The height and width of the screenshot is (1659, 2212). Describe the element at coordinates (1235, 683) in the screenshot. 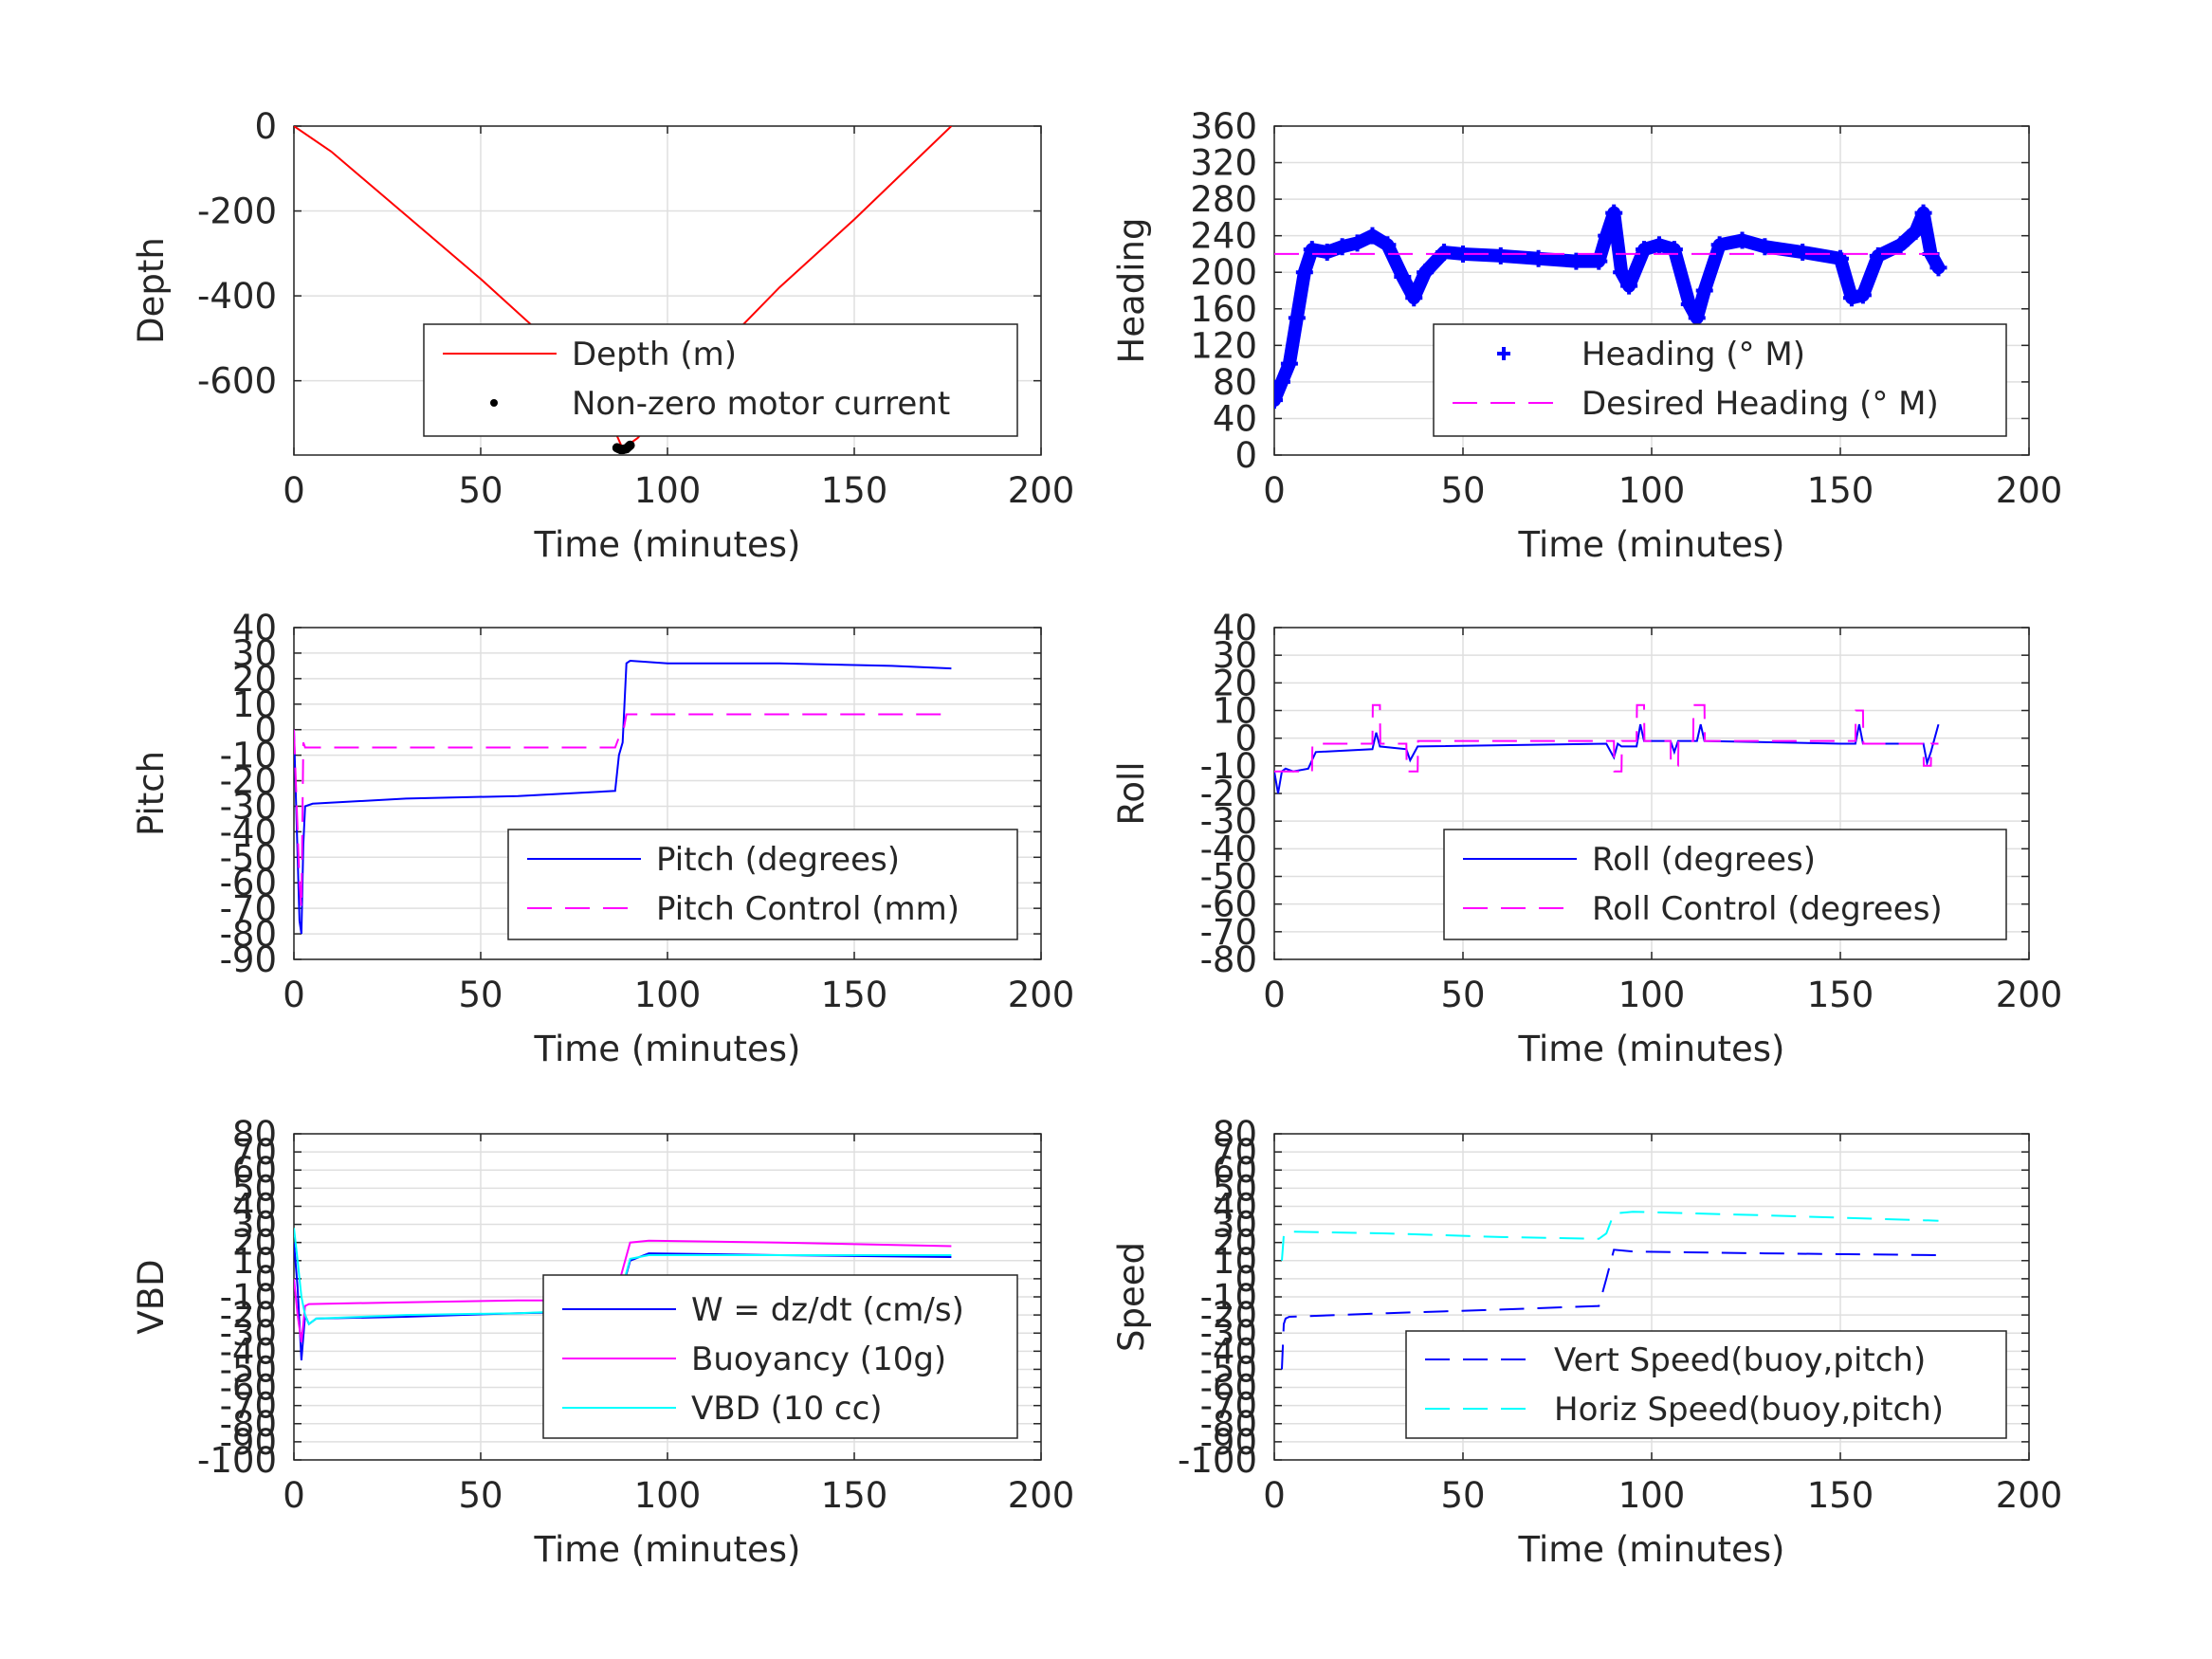

I see `y-tick-label: 20` at that location.